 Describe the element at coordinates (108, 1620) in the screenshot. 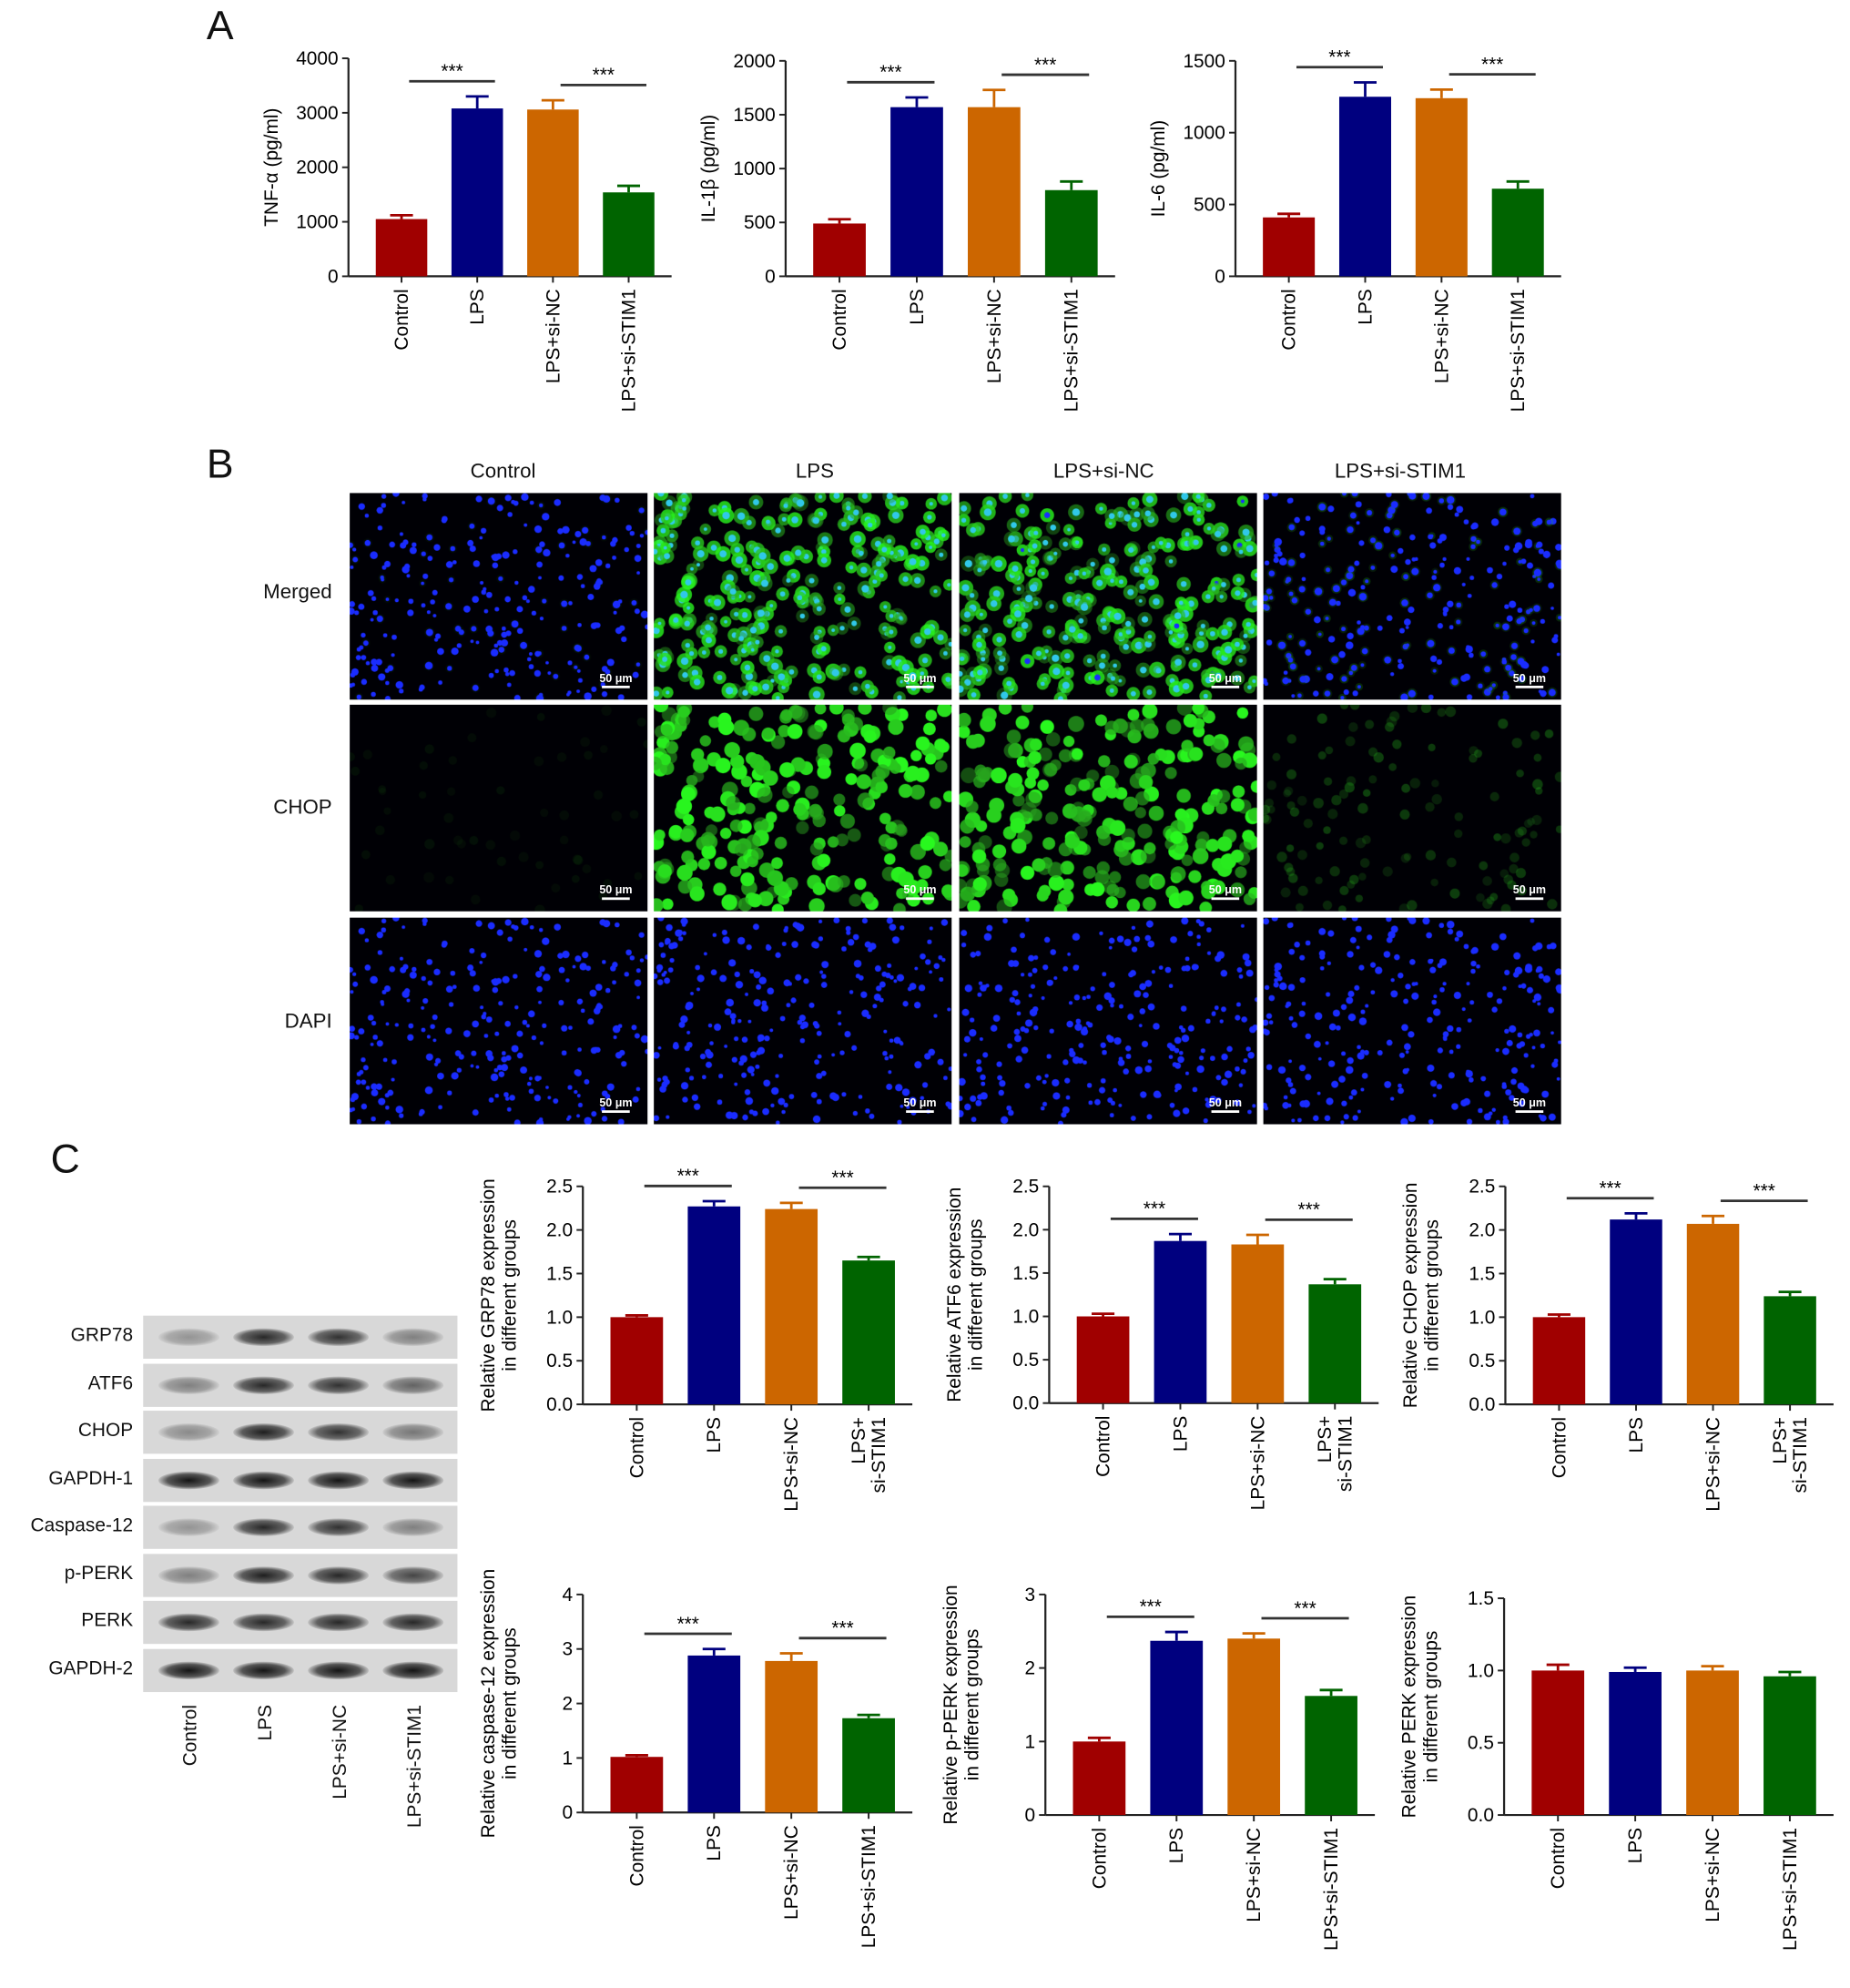

I see `band-label: PERK` at that location.